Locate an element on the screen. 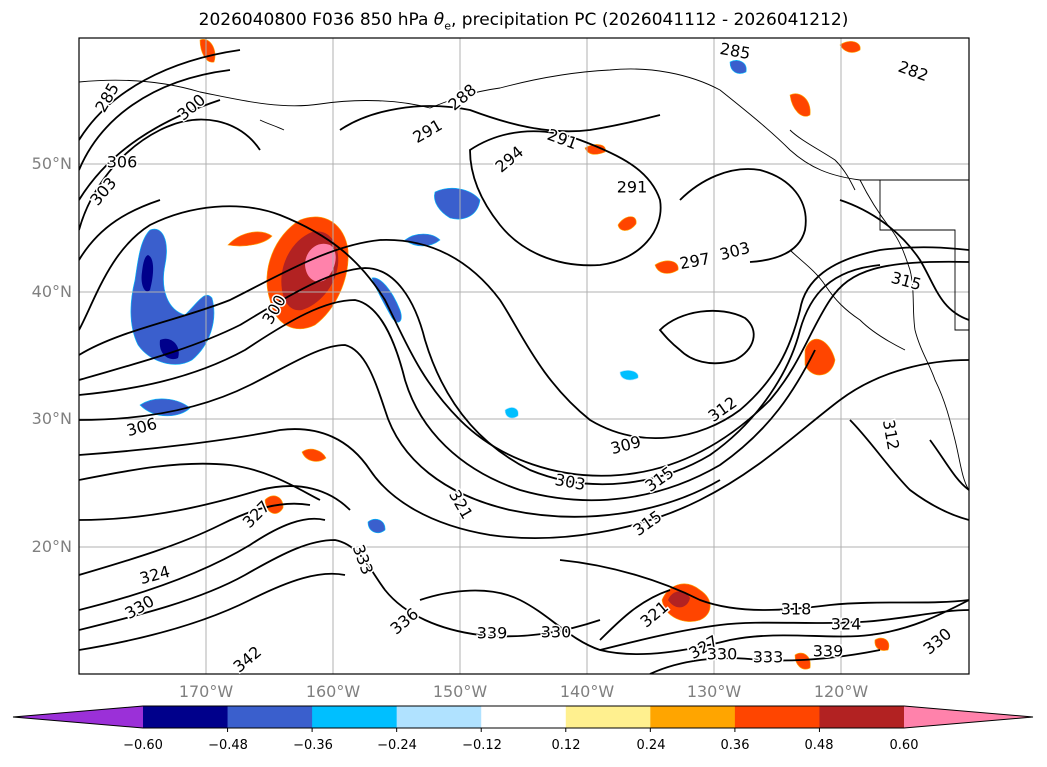  precip-negative-patch-small2 is located at coordinates (738, 67).